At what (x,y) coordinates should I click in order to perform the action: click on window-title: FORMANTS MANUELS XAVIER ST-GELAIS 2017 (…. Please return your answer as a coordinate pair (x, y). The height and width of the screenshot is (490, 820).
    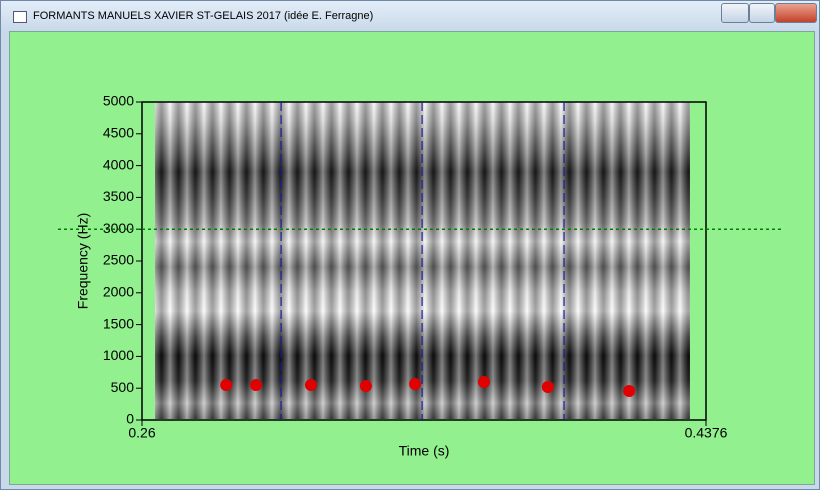
    Looking at the image, I should click on (203, 16).